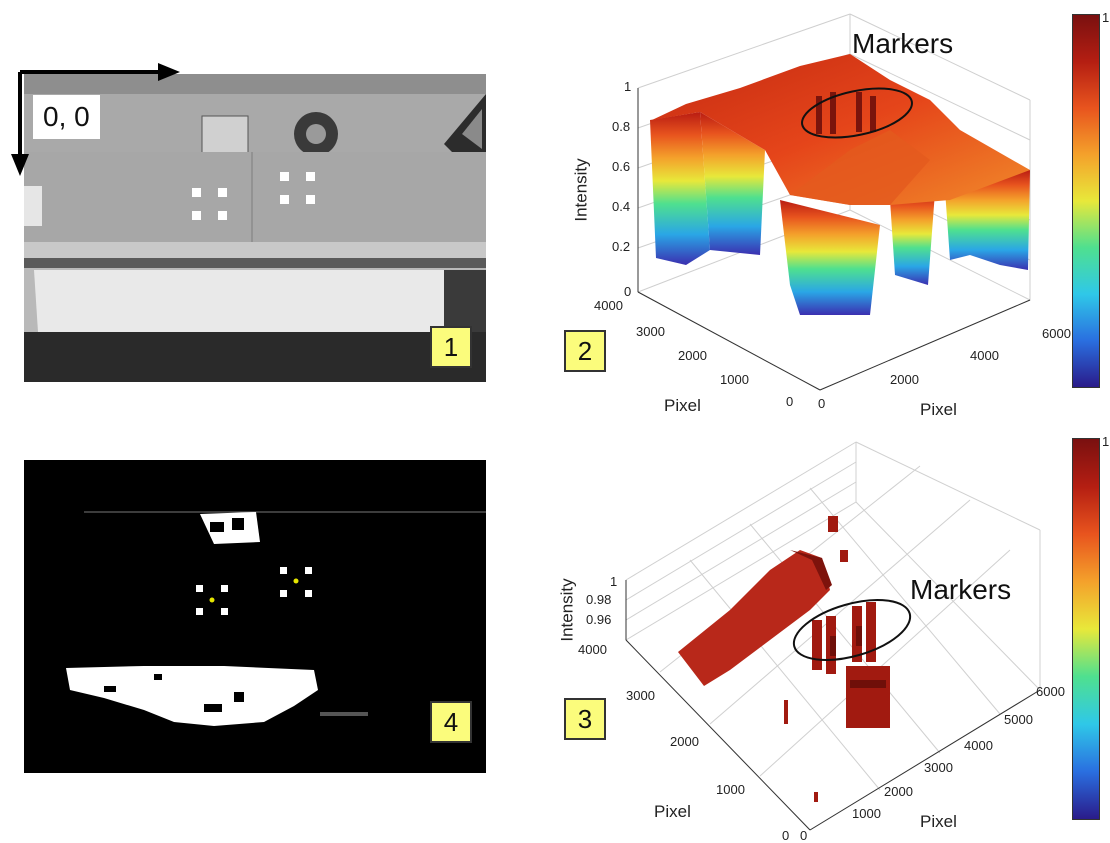  I want to click on binary-drawing, so click(276, 618).